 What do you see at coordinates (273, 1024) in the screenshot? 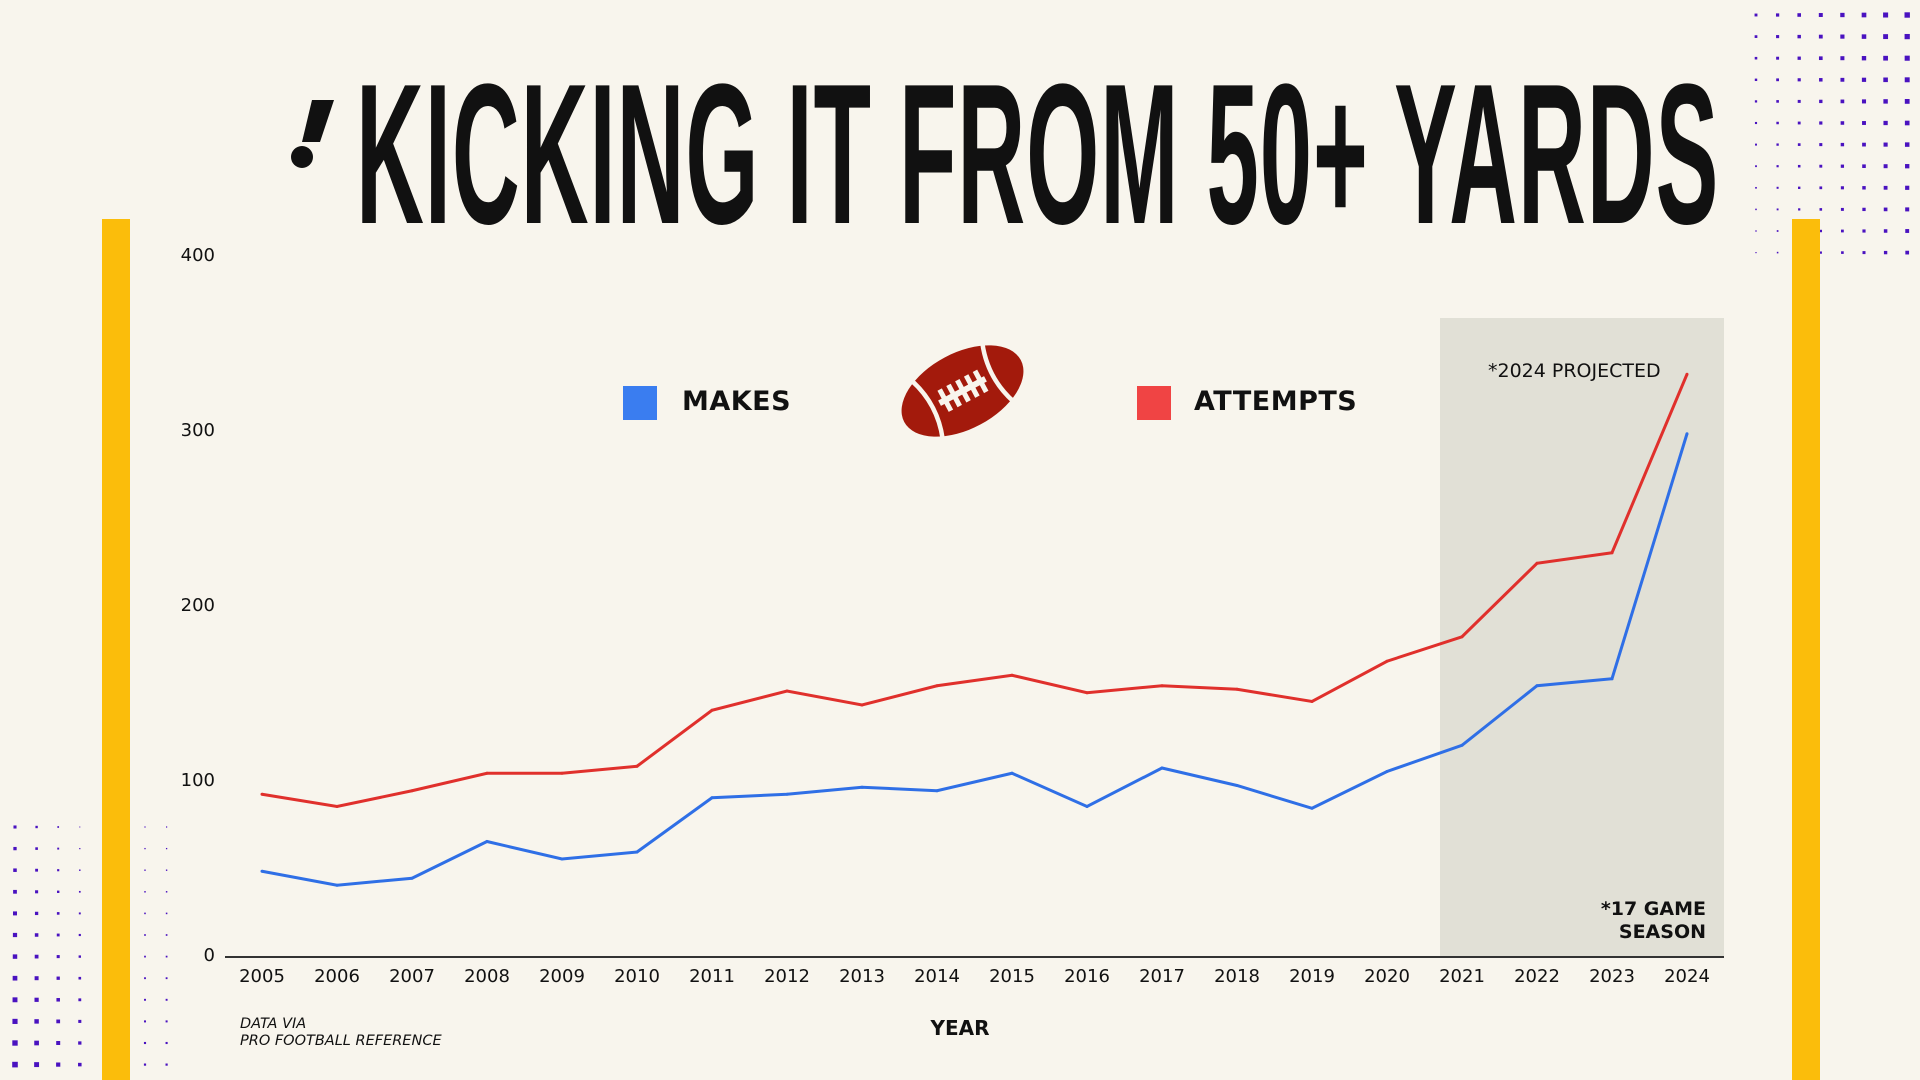
I see `data-source-line1: DATA VIA` at bounding box center [273, 1024].